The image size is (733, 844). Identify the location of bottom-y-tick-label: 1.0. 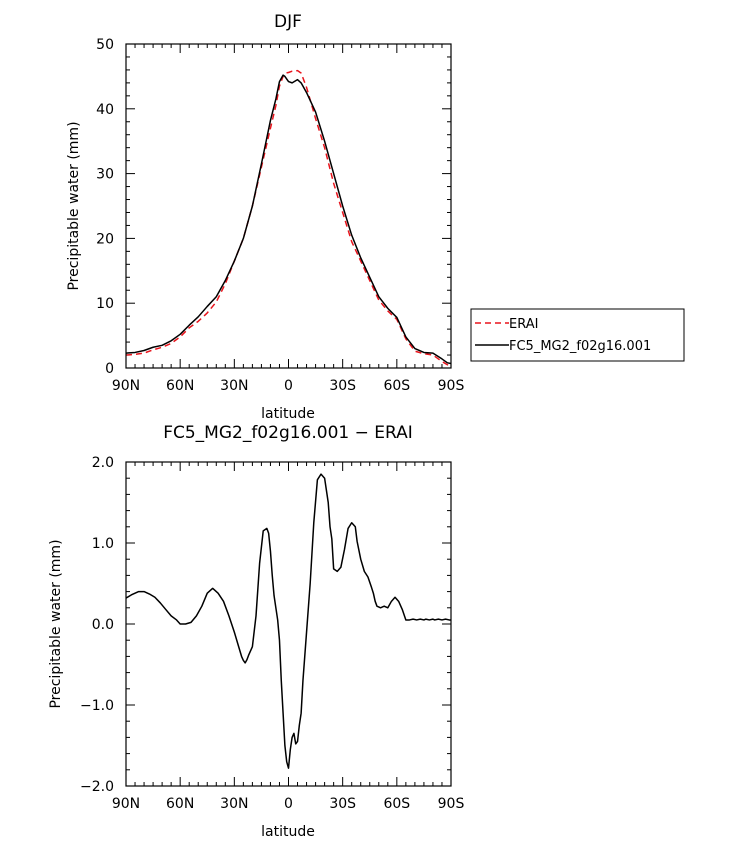
(103, 544).